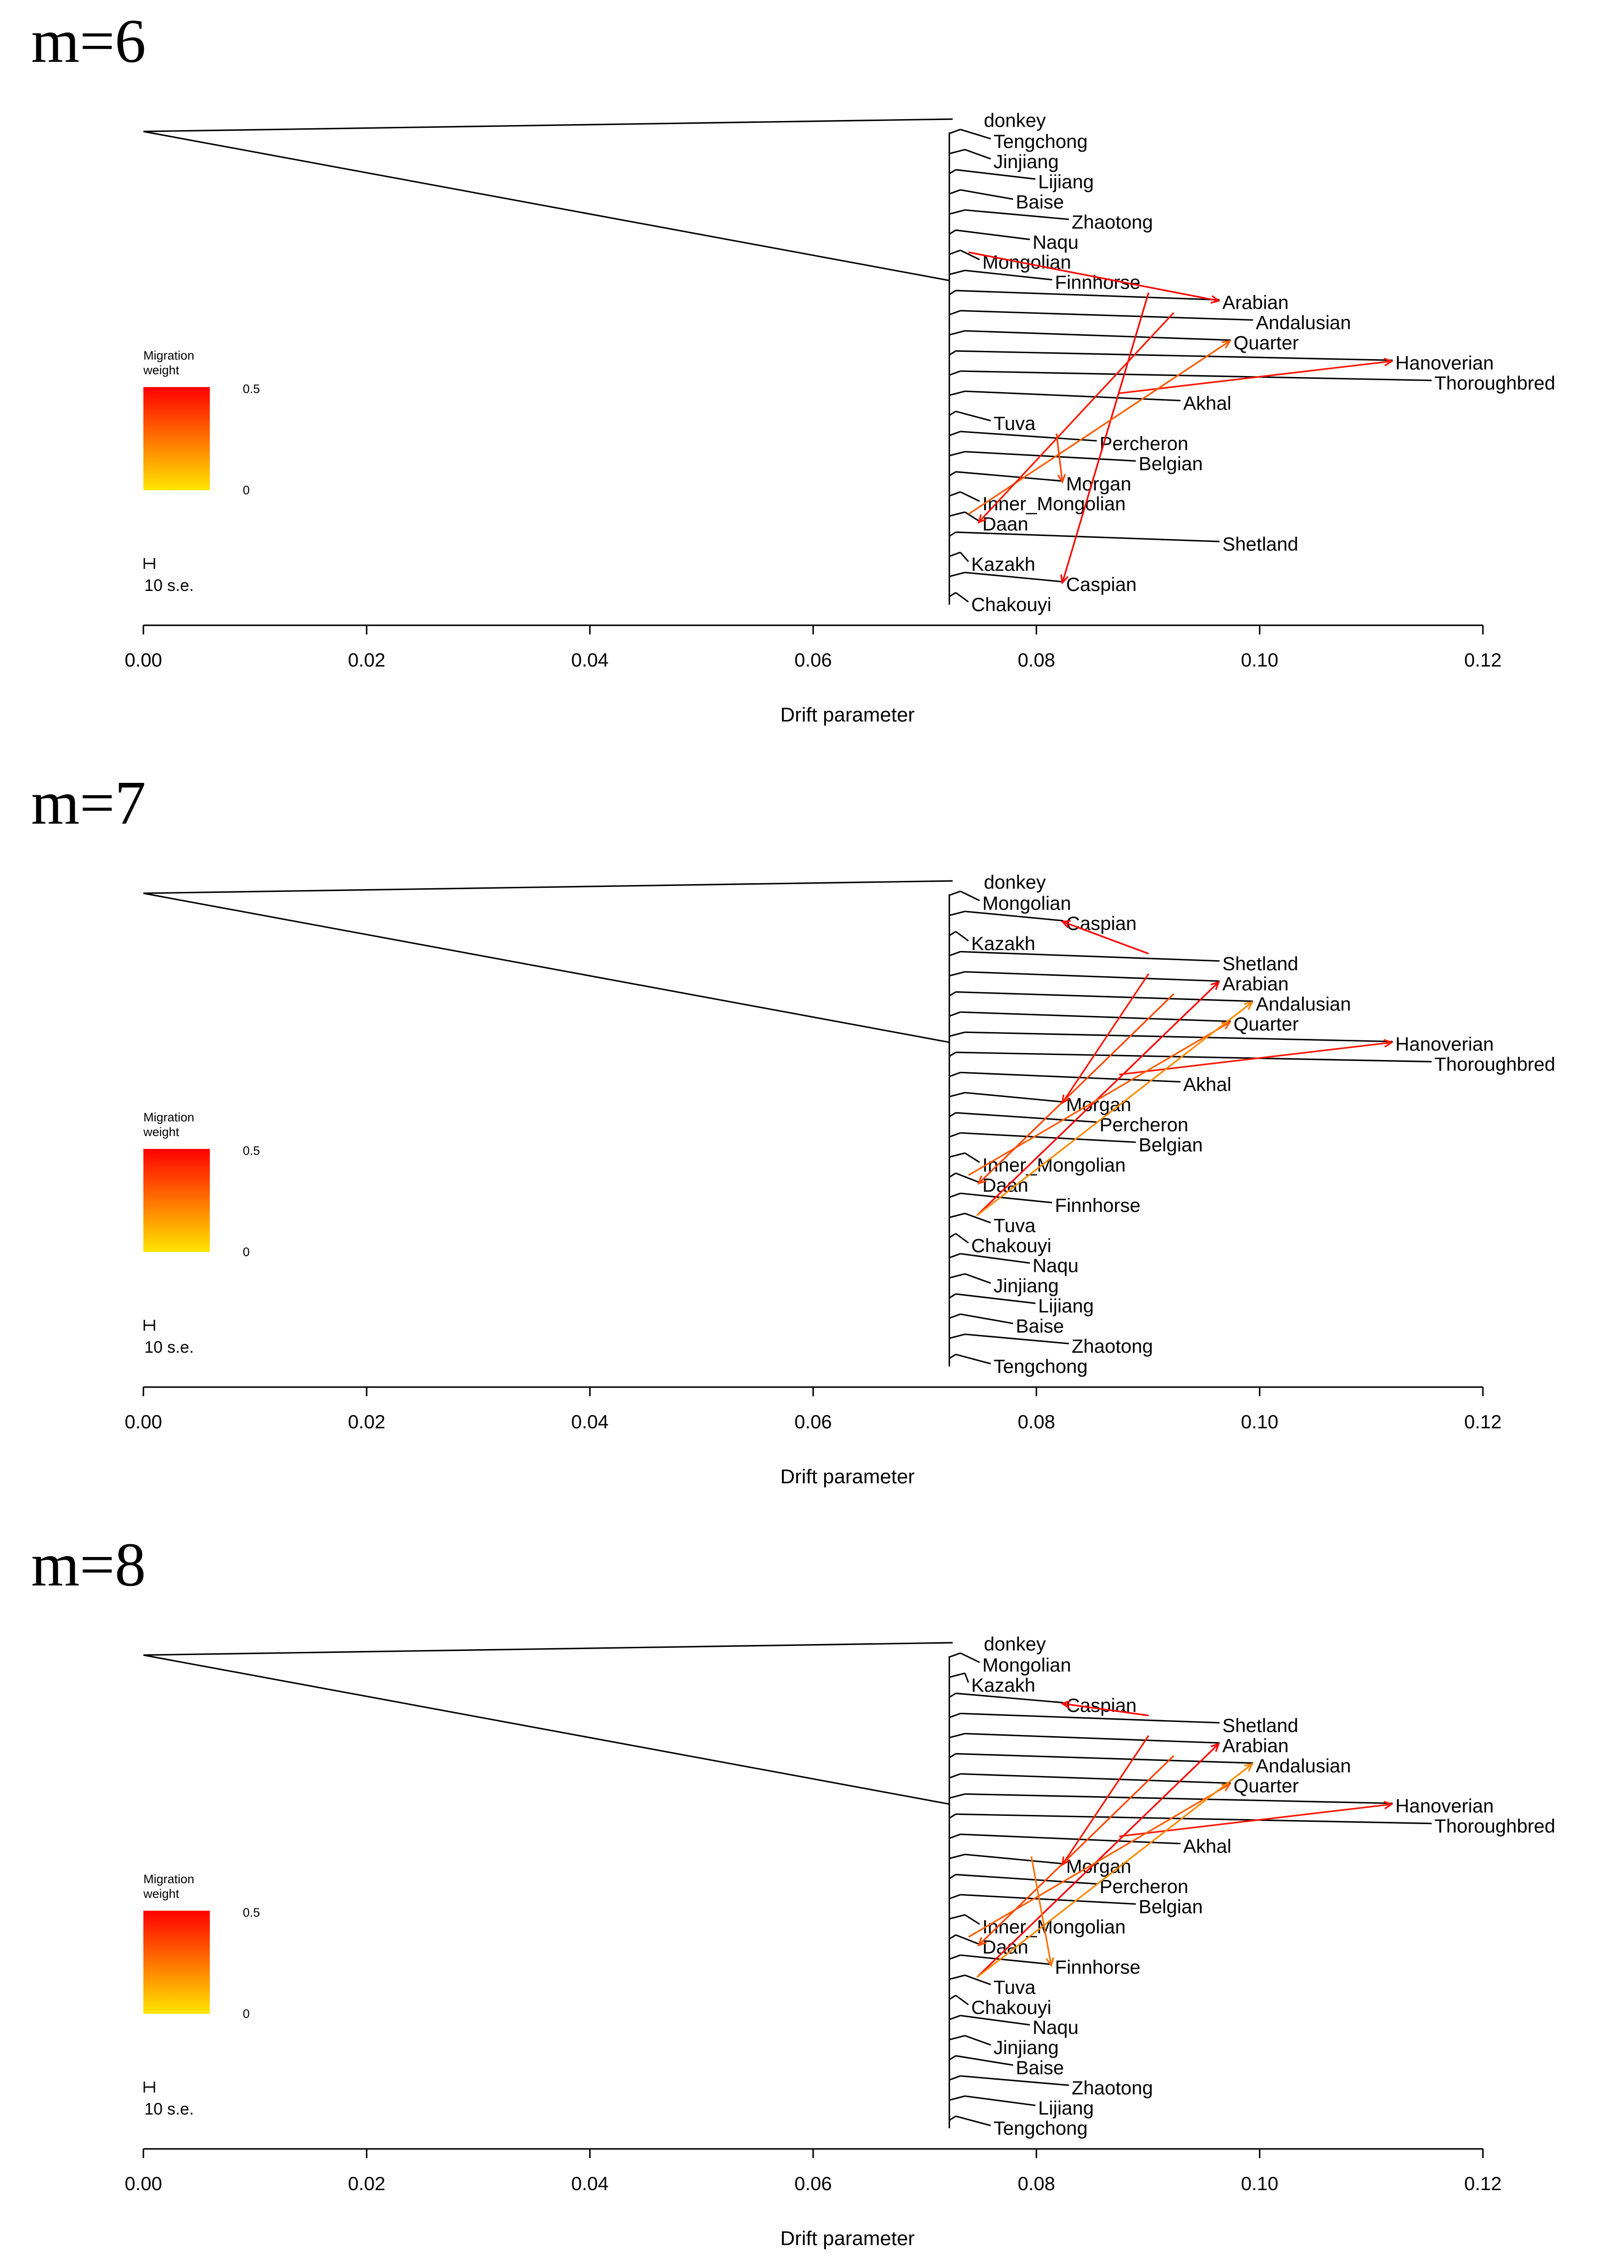 The width and height of the screenshot is (1624, 2268). Describe the element at coordinates (1098, 282) in the screenshot. I see `leaf-label: Finnhorse` at that location.